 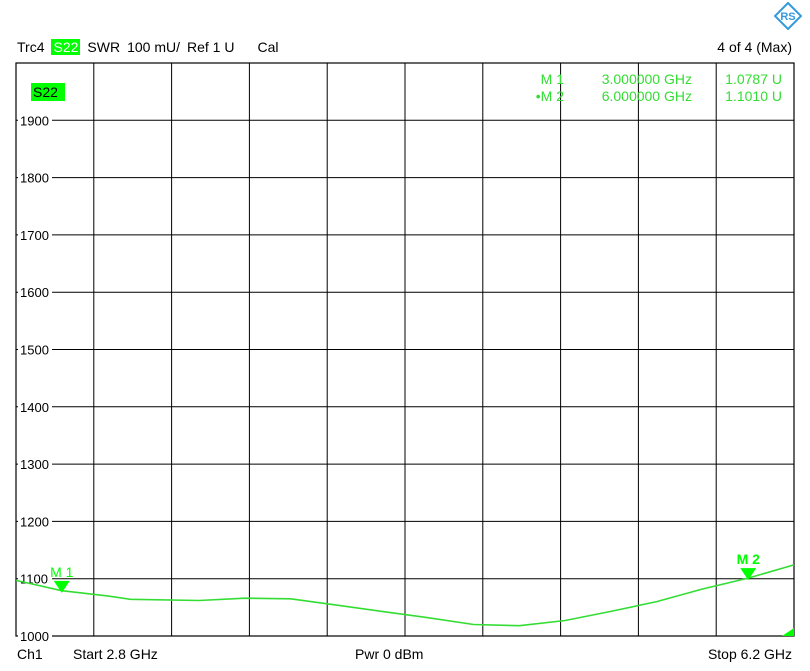 What do you see at coordinates (405, 595) in the screenshot?
I see `trace-line` at bounding box center [405, 595].